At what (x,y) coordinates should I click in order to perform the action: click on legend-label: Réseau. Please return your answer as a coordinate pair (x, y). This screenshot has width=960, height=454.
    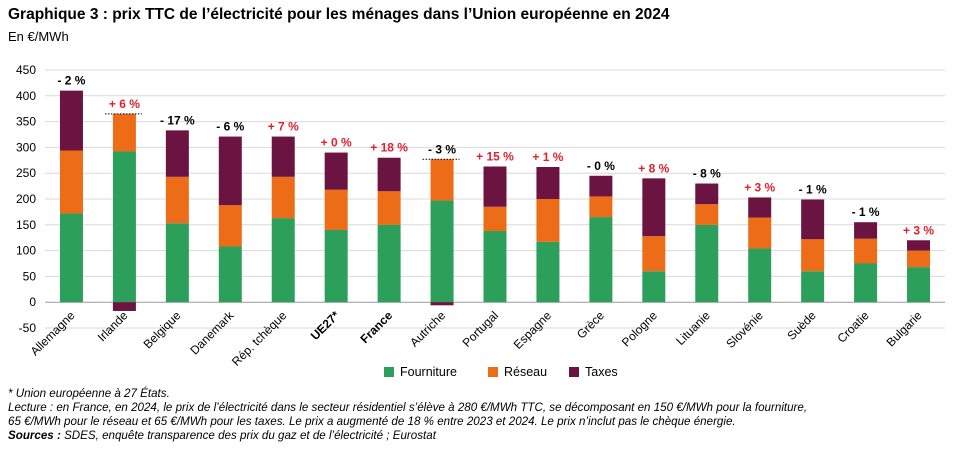
    Looking at the image, I should click on (525, 372).